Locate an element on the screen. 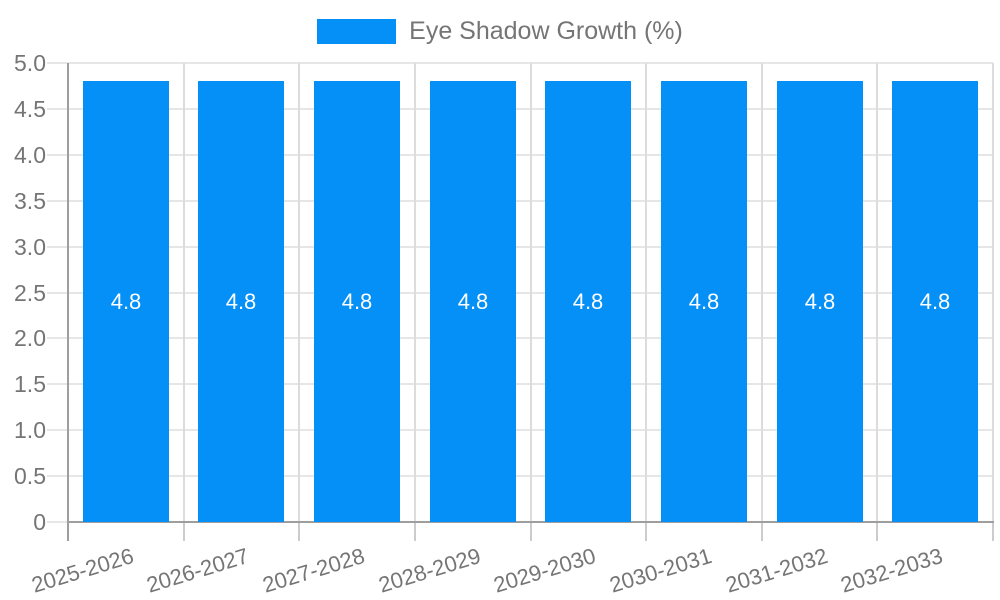 The width and height of the screenshot is (1000, 600). y-tick-label: 3.5 is located at coordinates (30, 200).